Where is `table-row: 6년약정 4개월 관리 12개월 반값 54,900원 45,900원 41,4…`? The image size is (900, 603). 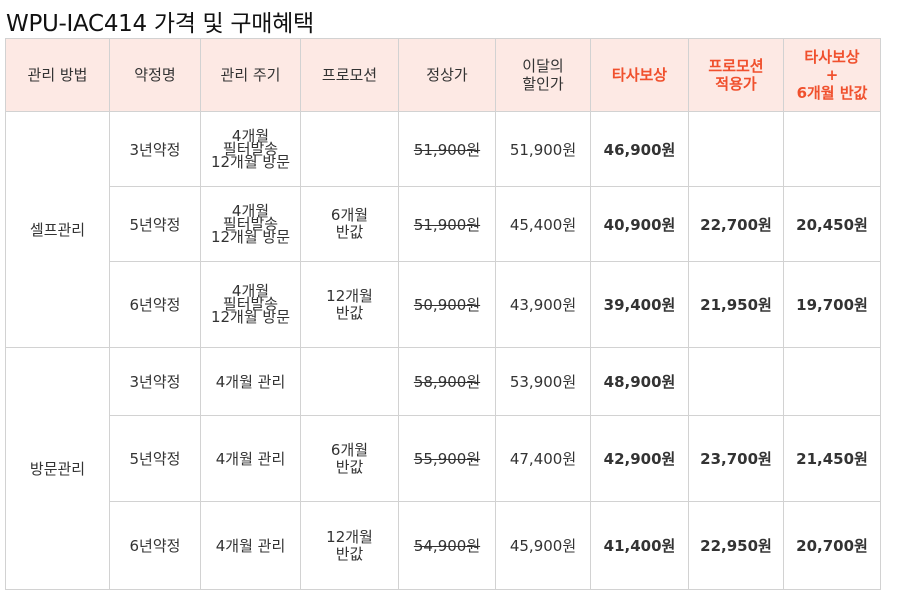
table-row: 6년약정 4개월 관리 12개월 반값 54,900원 45,900원 41,4… is located at coordinates (443, 545).